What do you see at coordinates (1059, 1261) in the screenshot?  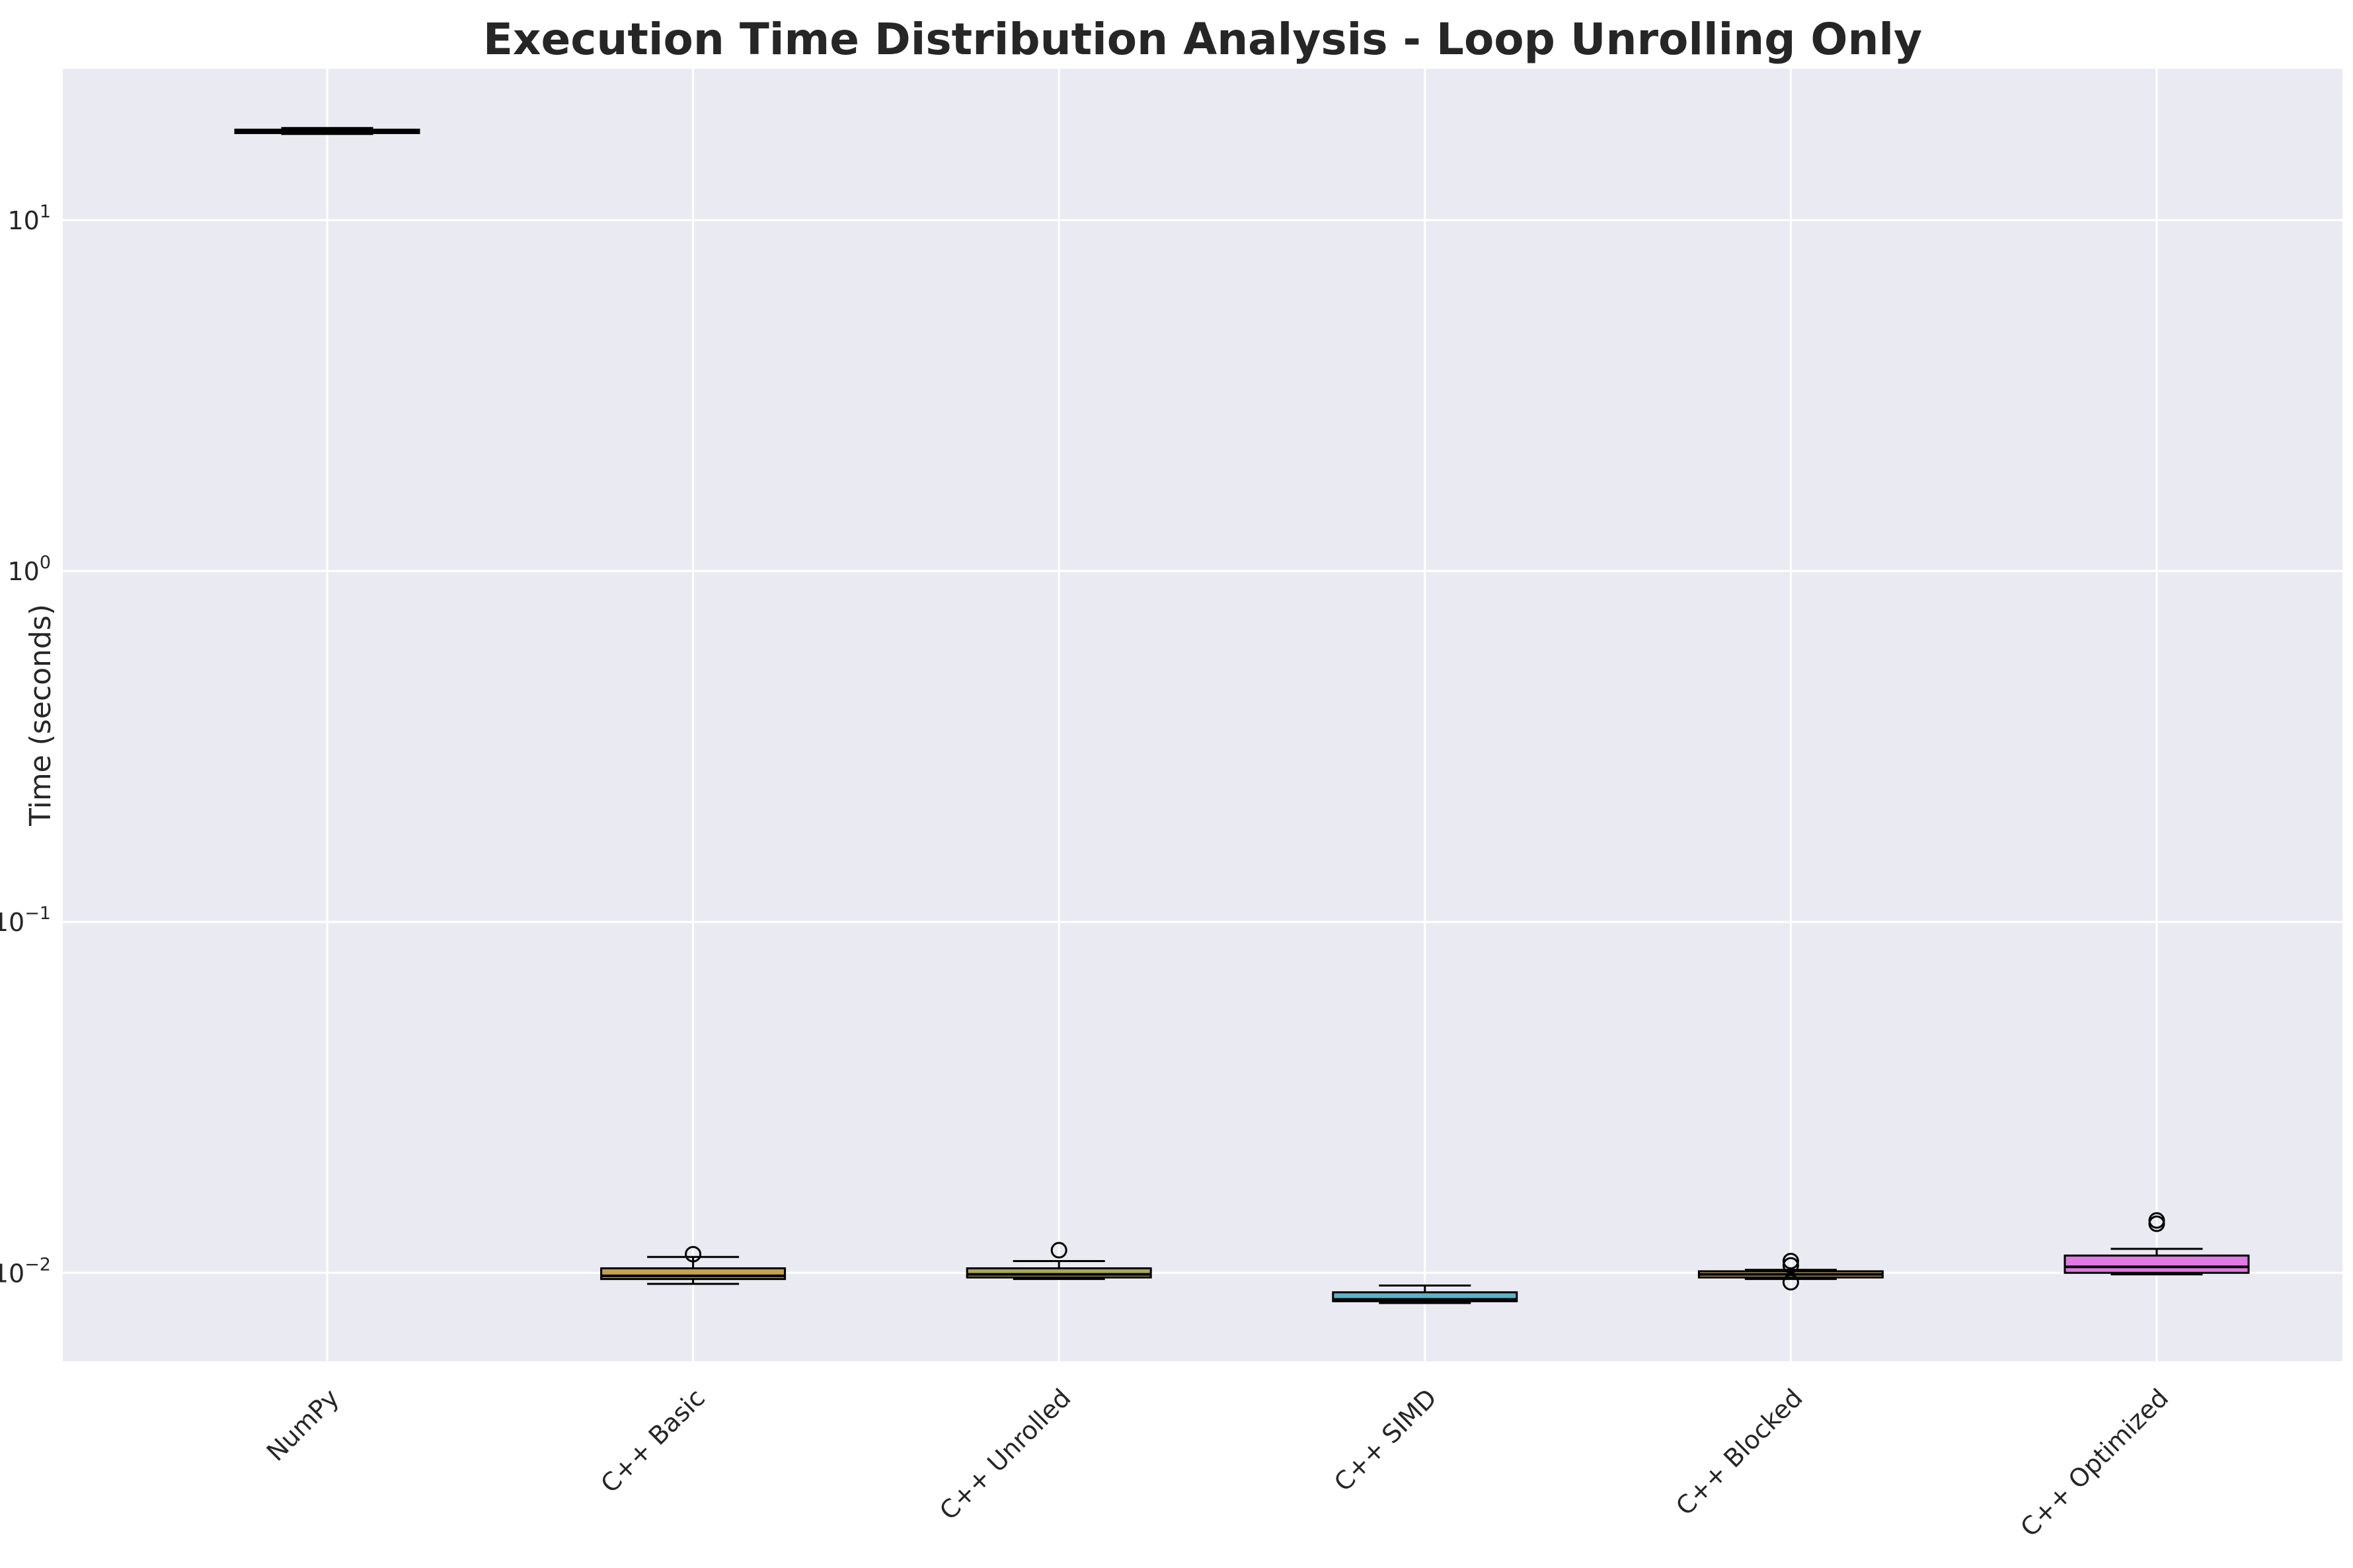 I see `box-c-unrolled` at bounding box center [1059, 1261].